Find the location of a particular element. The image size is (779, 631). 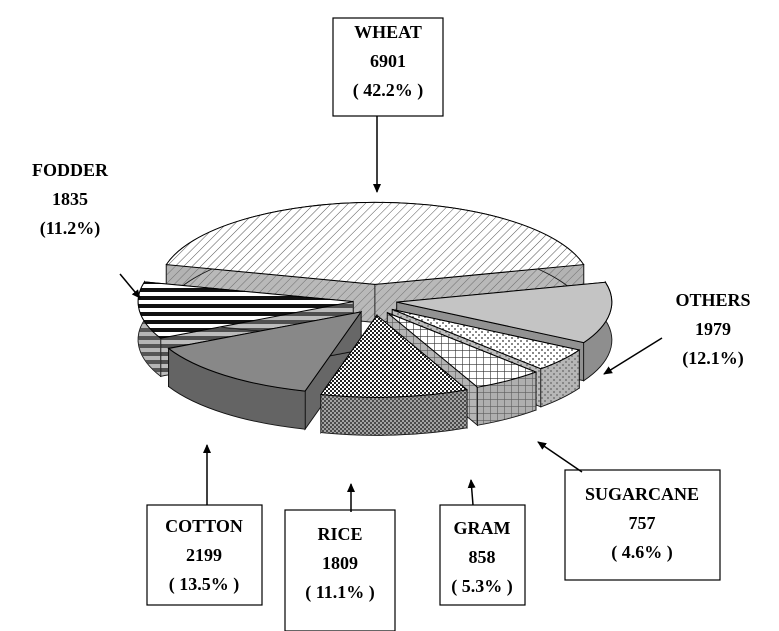

percent-label: (12.1%) is located at coordinates (713, 358).